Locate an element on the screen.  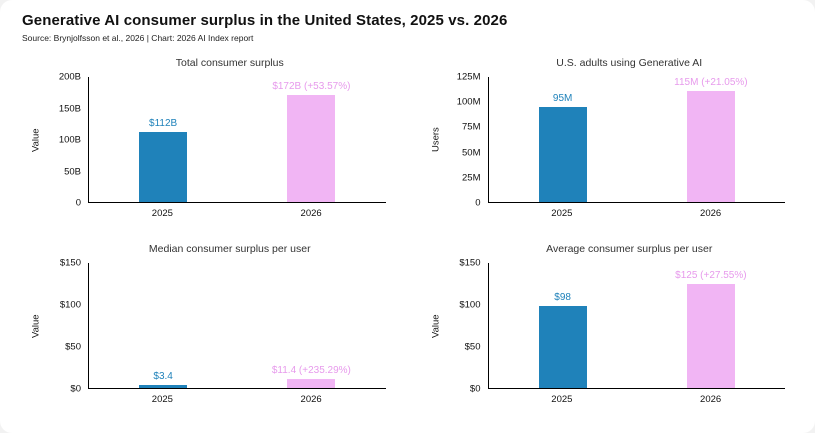
y-axis-label: Users is located at coordinates (435, 140).